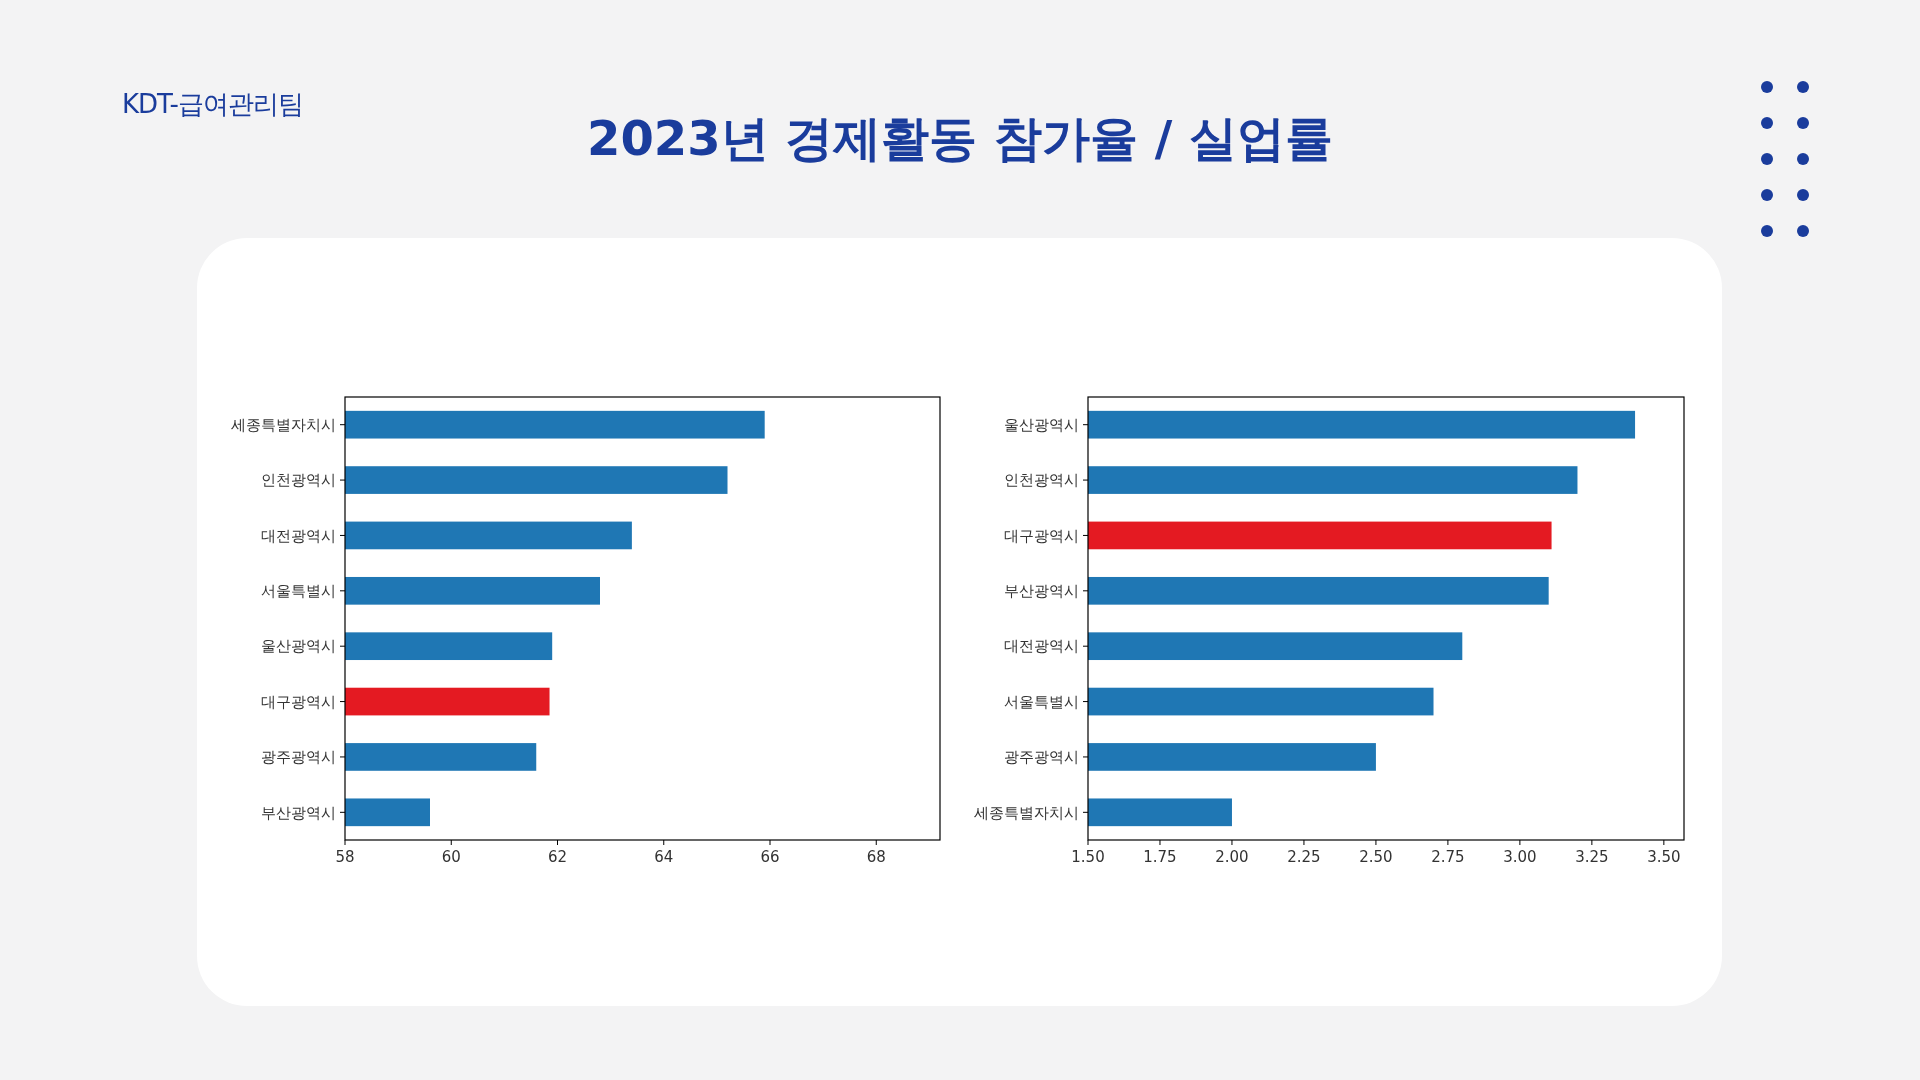 This screenshot has width=1920, height=1080. I want to click on x-tick-label: 66, so click(770, 857).